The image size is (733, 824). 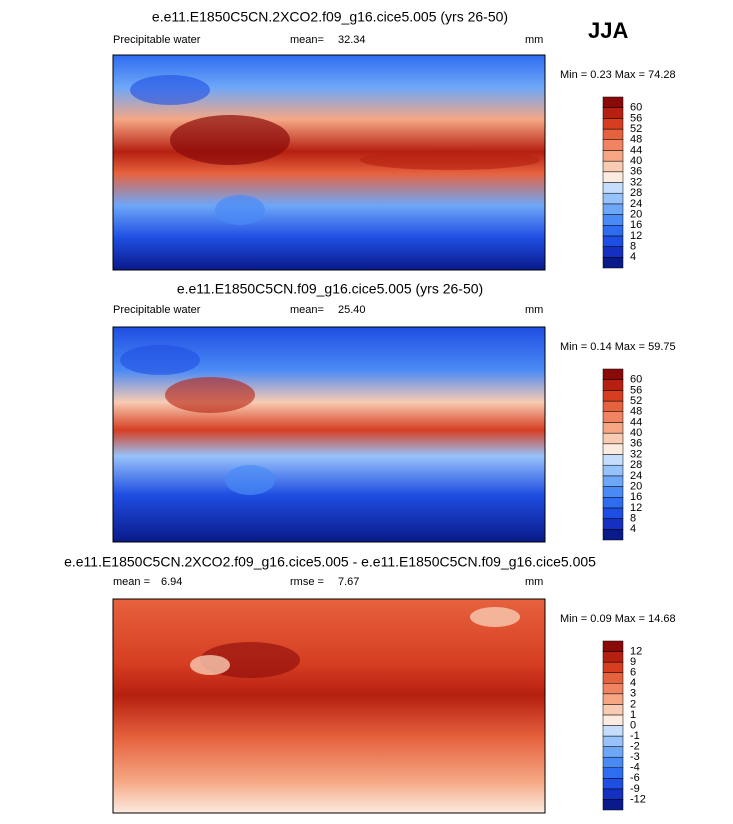 I want to click on colorbar-label: -3, so click(x=635, y=757).